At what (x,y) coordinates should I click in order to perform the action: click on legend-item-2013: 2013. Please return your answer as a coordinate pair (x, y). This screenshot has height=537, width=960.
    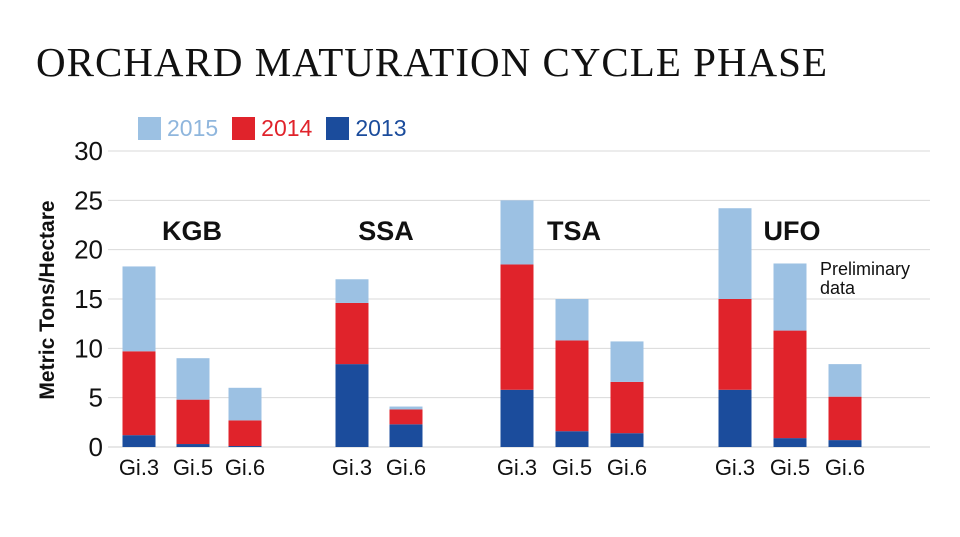
    Looking at the image, I should click on (366, 128).